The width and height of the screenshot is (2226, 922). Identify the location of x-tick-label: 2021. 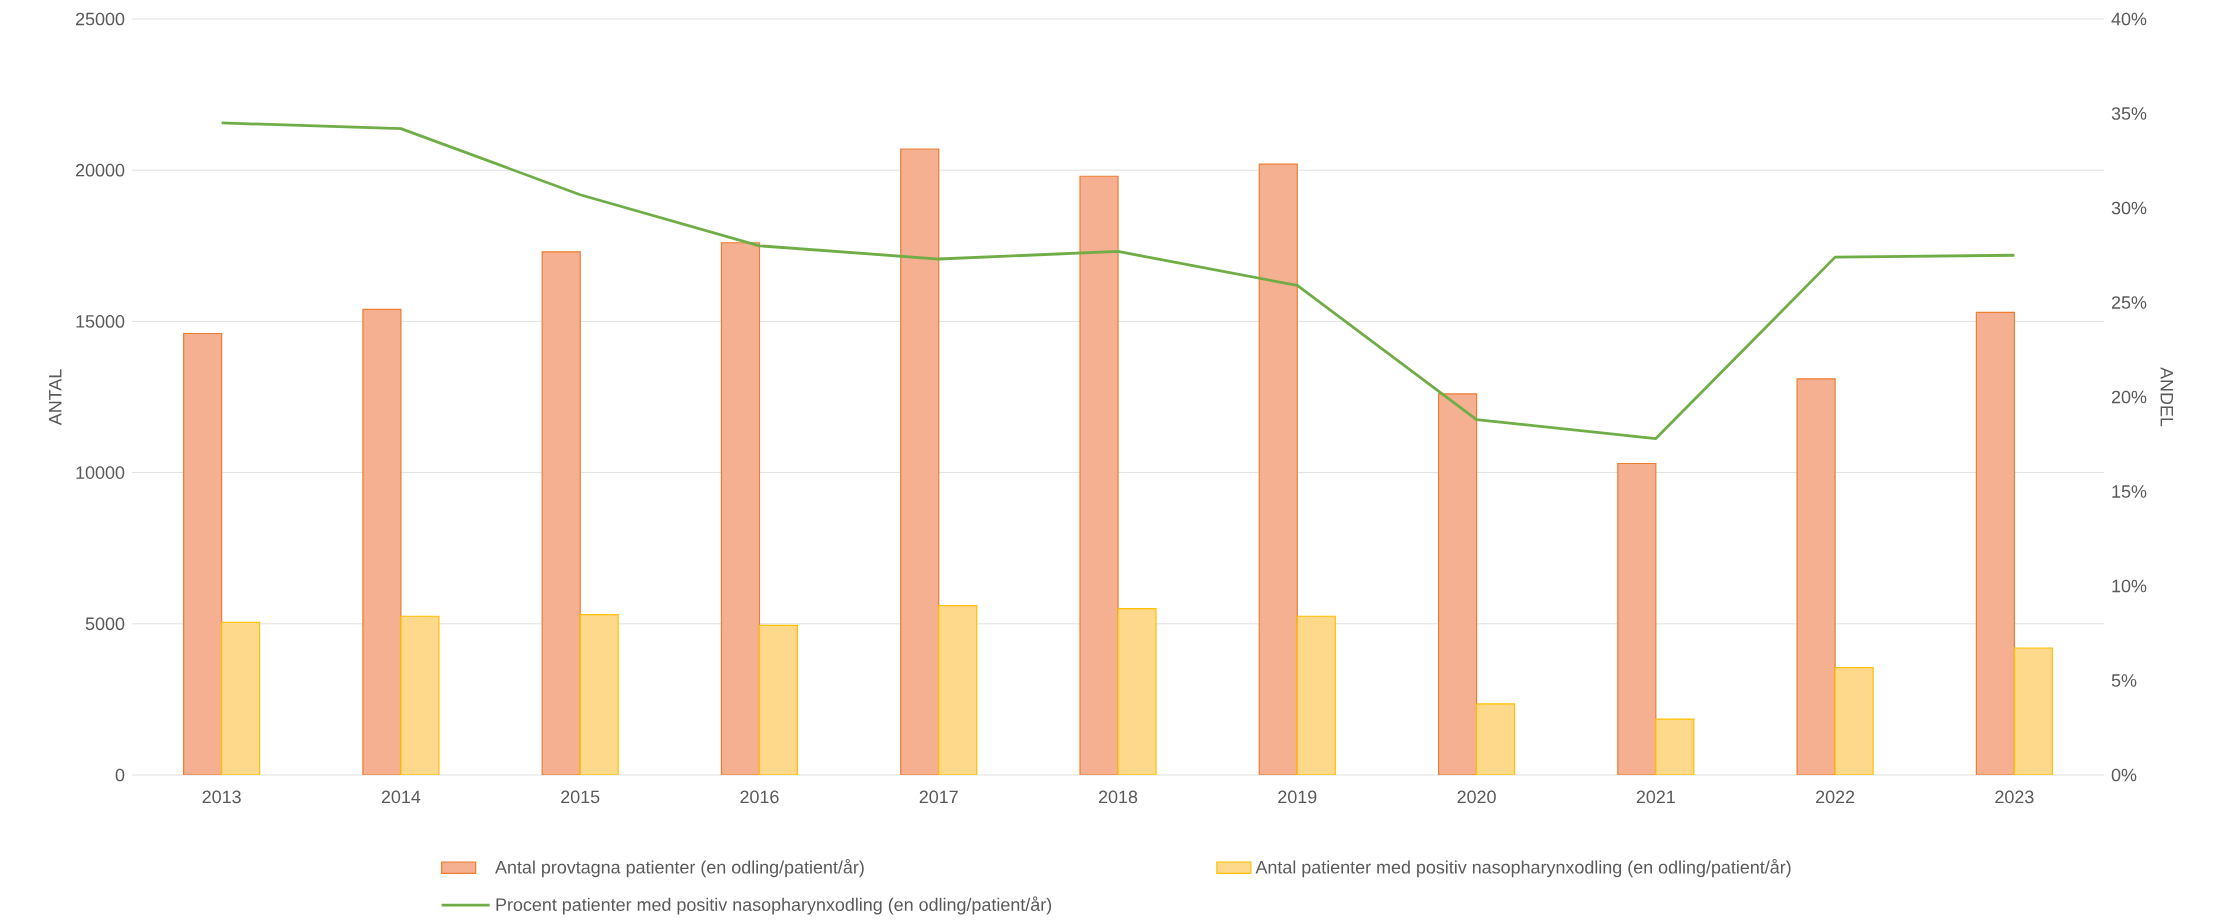
(1655, 797).